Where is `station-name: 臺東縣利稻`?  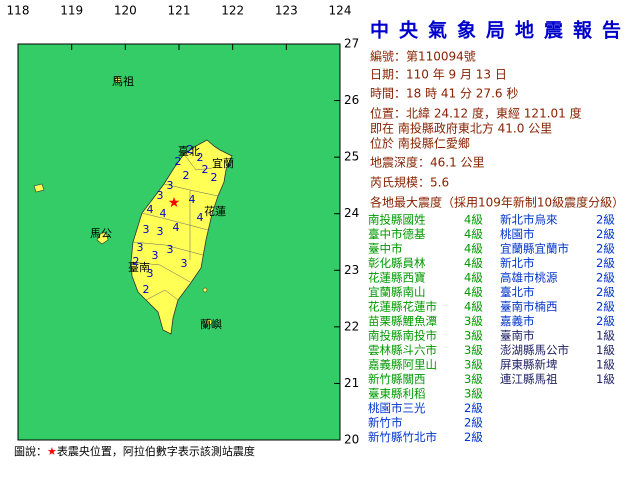 station-name: 臺東縣利稻 is located at coordinates (397, 394).